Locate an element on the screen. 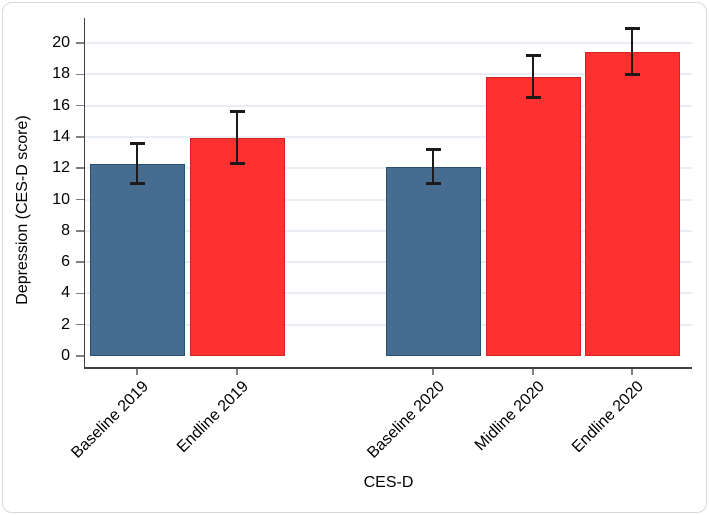 This screenshot has width=709, height=515. y-tick-label-20: 20 is located at coordinates (61, 42).